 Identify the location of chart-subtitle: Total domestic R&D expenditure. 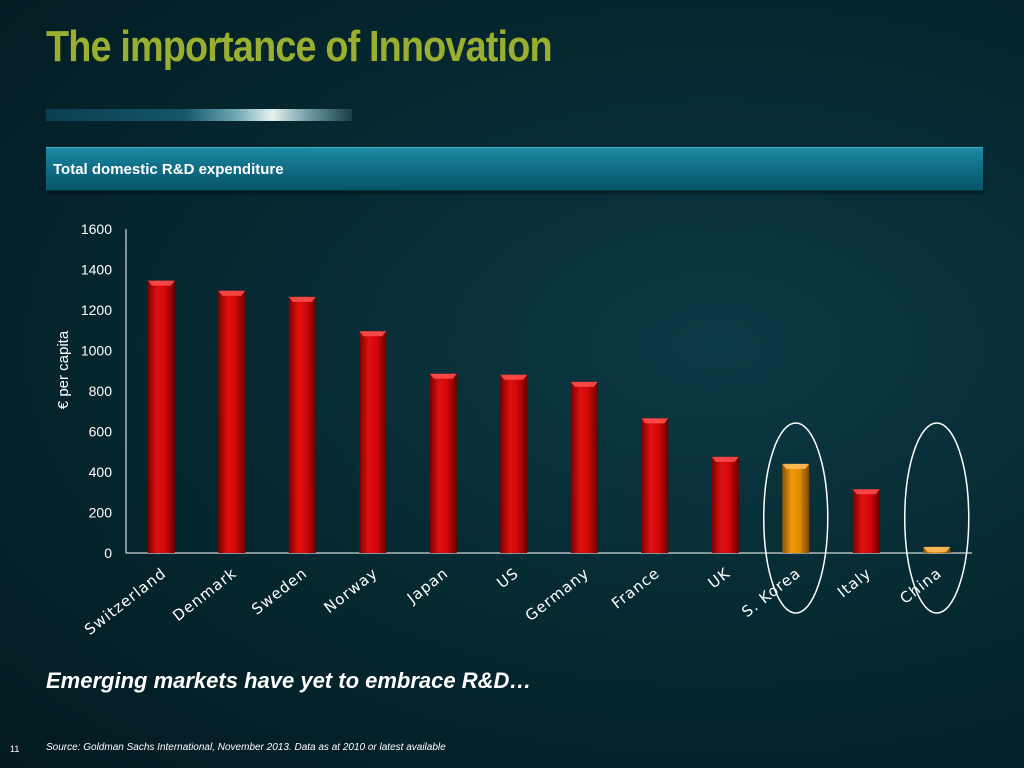
(168, 169).